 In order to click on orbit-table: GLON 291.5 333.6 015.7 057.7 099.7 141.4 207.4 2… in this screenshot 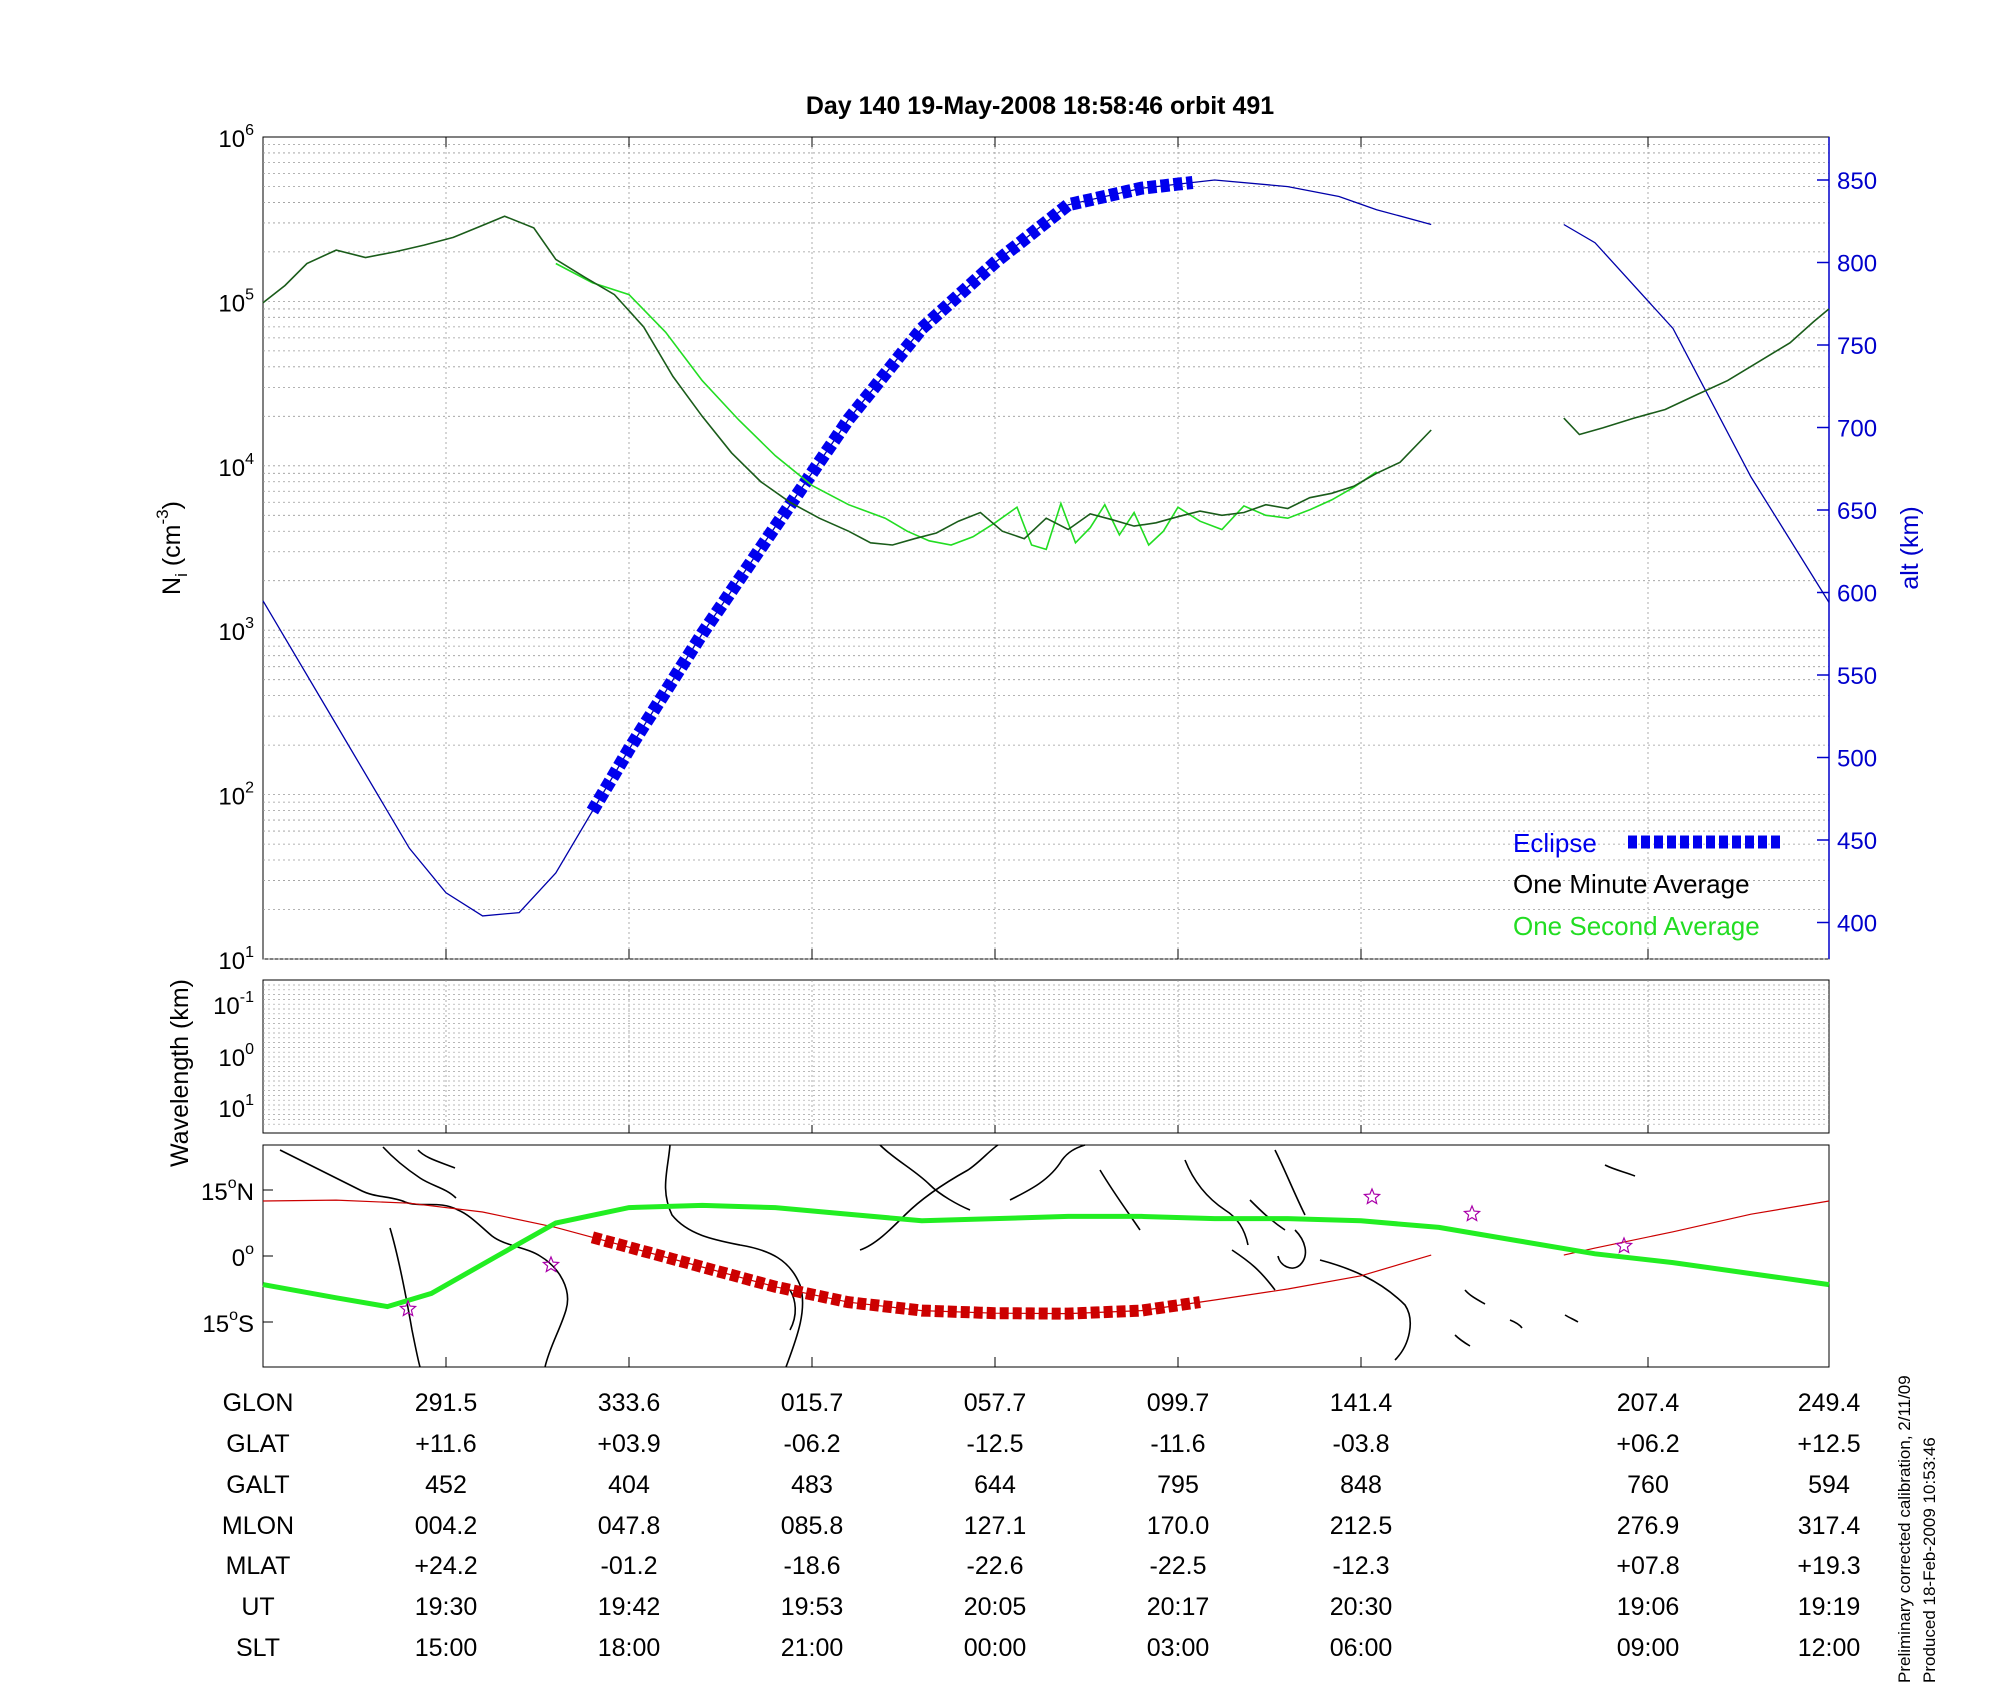, I will do `click(1041, 1525)`.